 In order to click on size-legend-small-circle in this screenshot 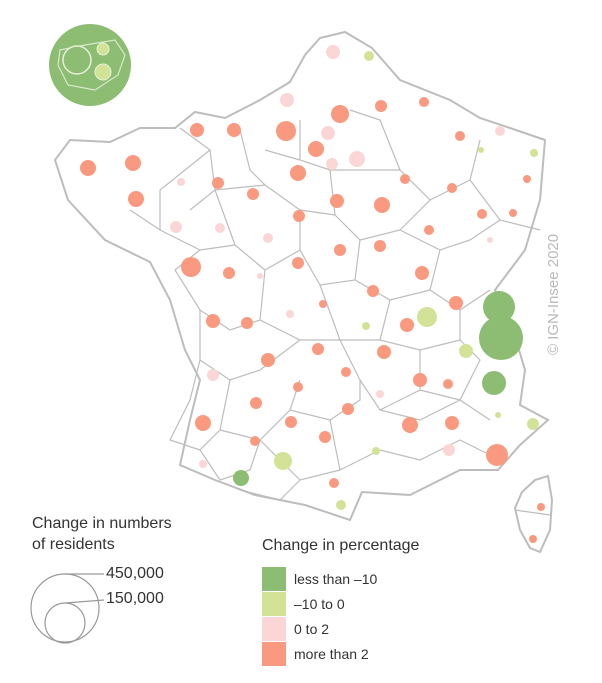, I will do `click(65, 623)`.